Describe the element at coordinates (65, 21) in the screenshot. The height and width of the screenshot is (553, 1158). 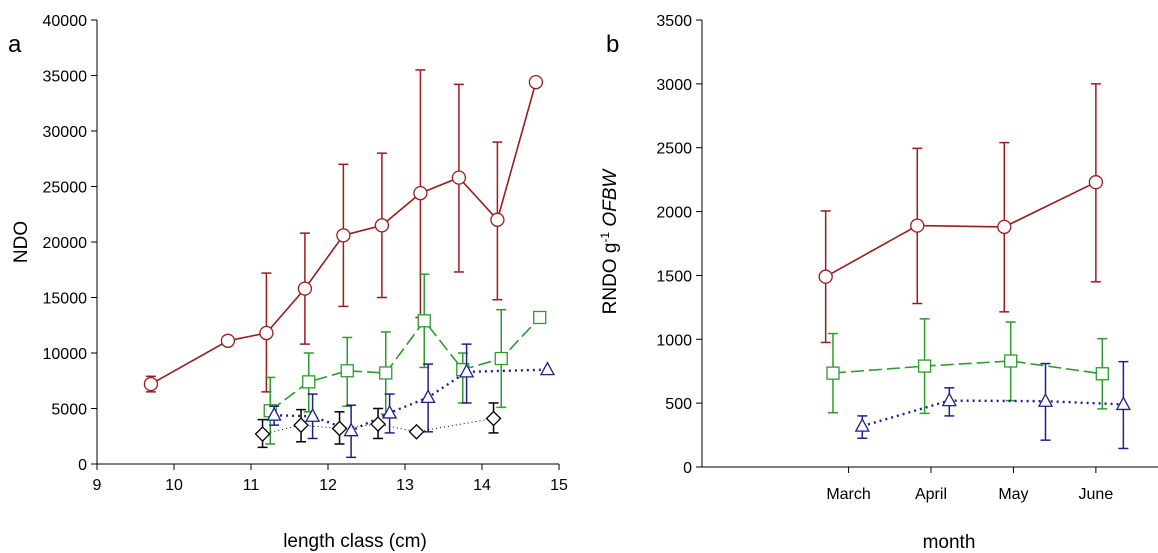
I see `panel-a-y-tick-label: 40000` at that location.